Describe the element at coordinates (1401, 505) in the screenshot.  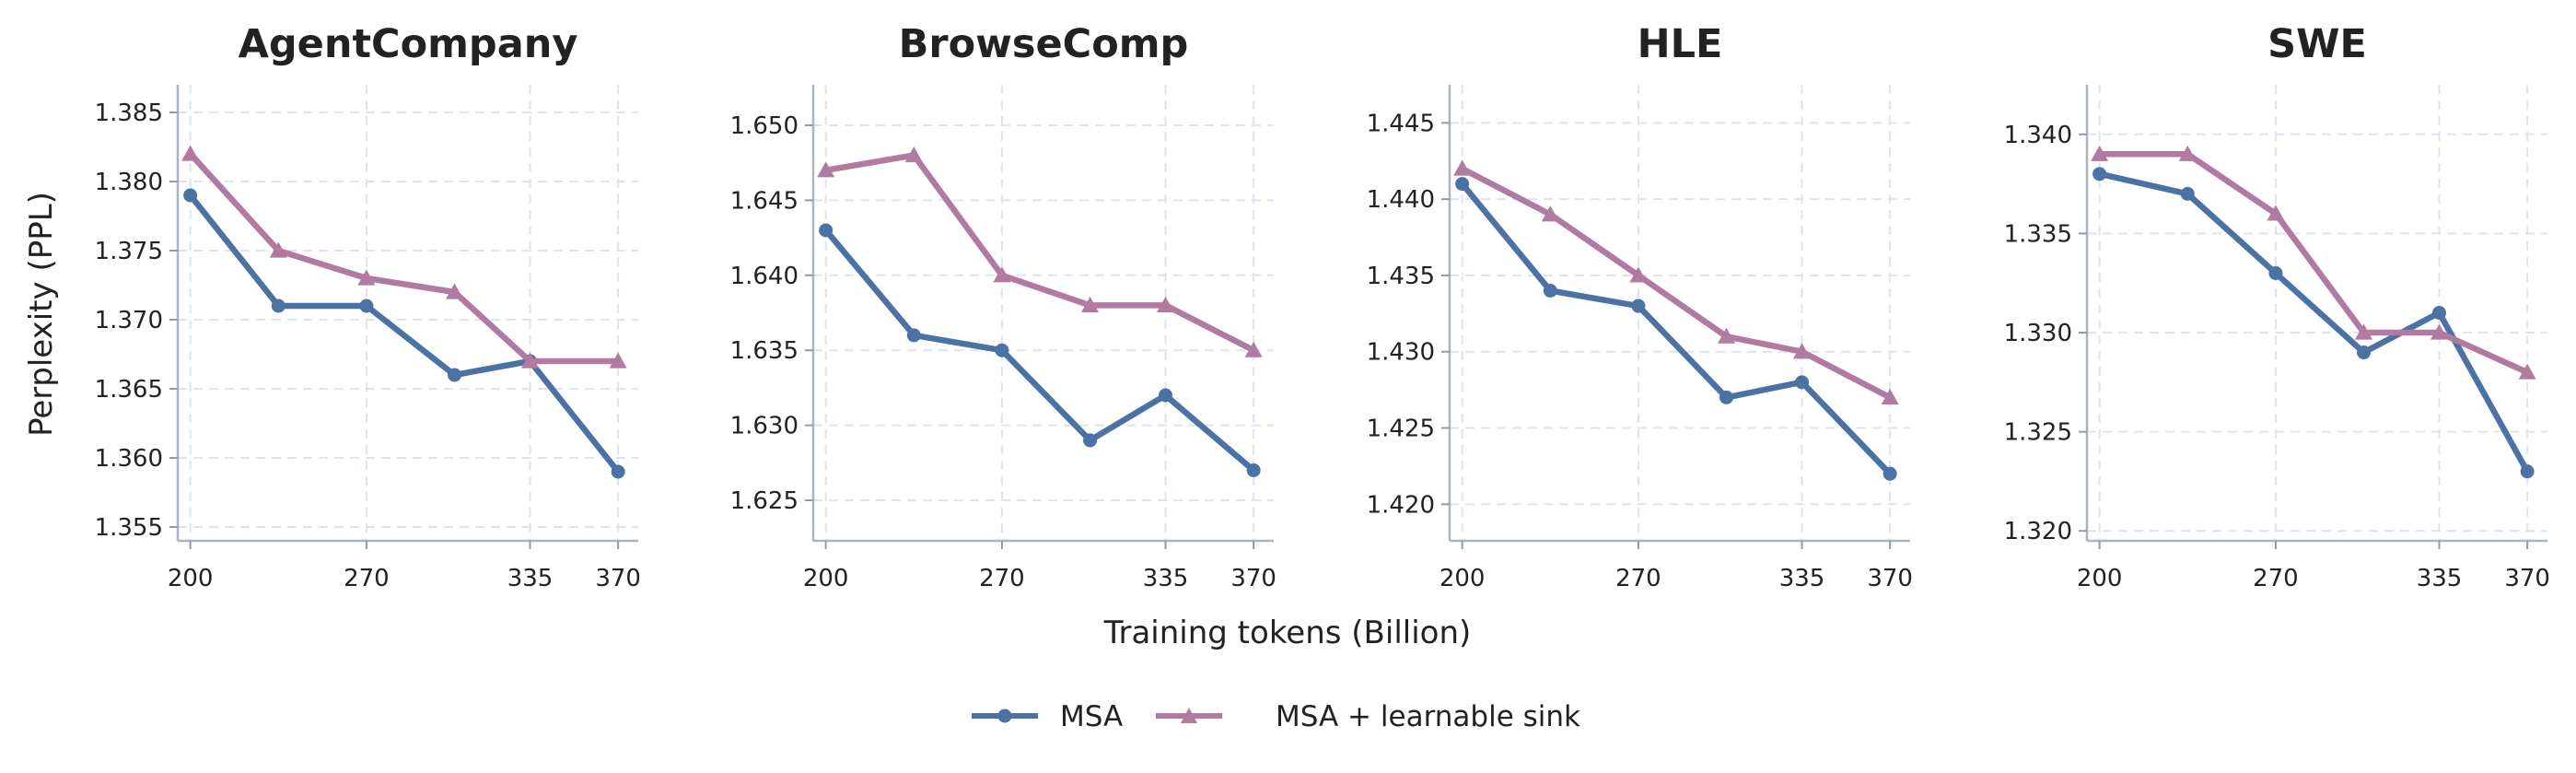
I see `y-tick-label: 1.420` at that location.